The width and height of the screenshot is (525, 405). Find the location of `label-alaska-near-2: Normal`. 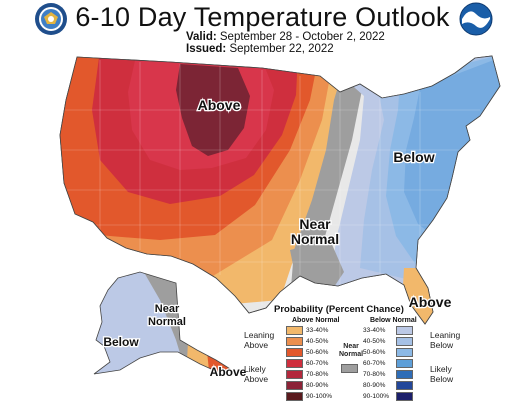

label-alaska-near-2: Normal is located at coordinates (167, 322).